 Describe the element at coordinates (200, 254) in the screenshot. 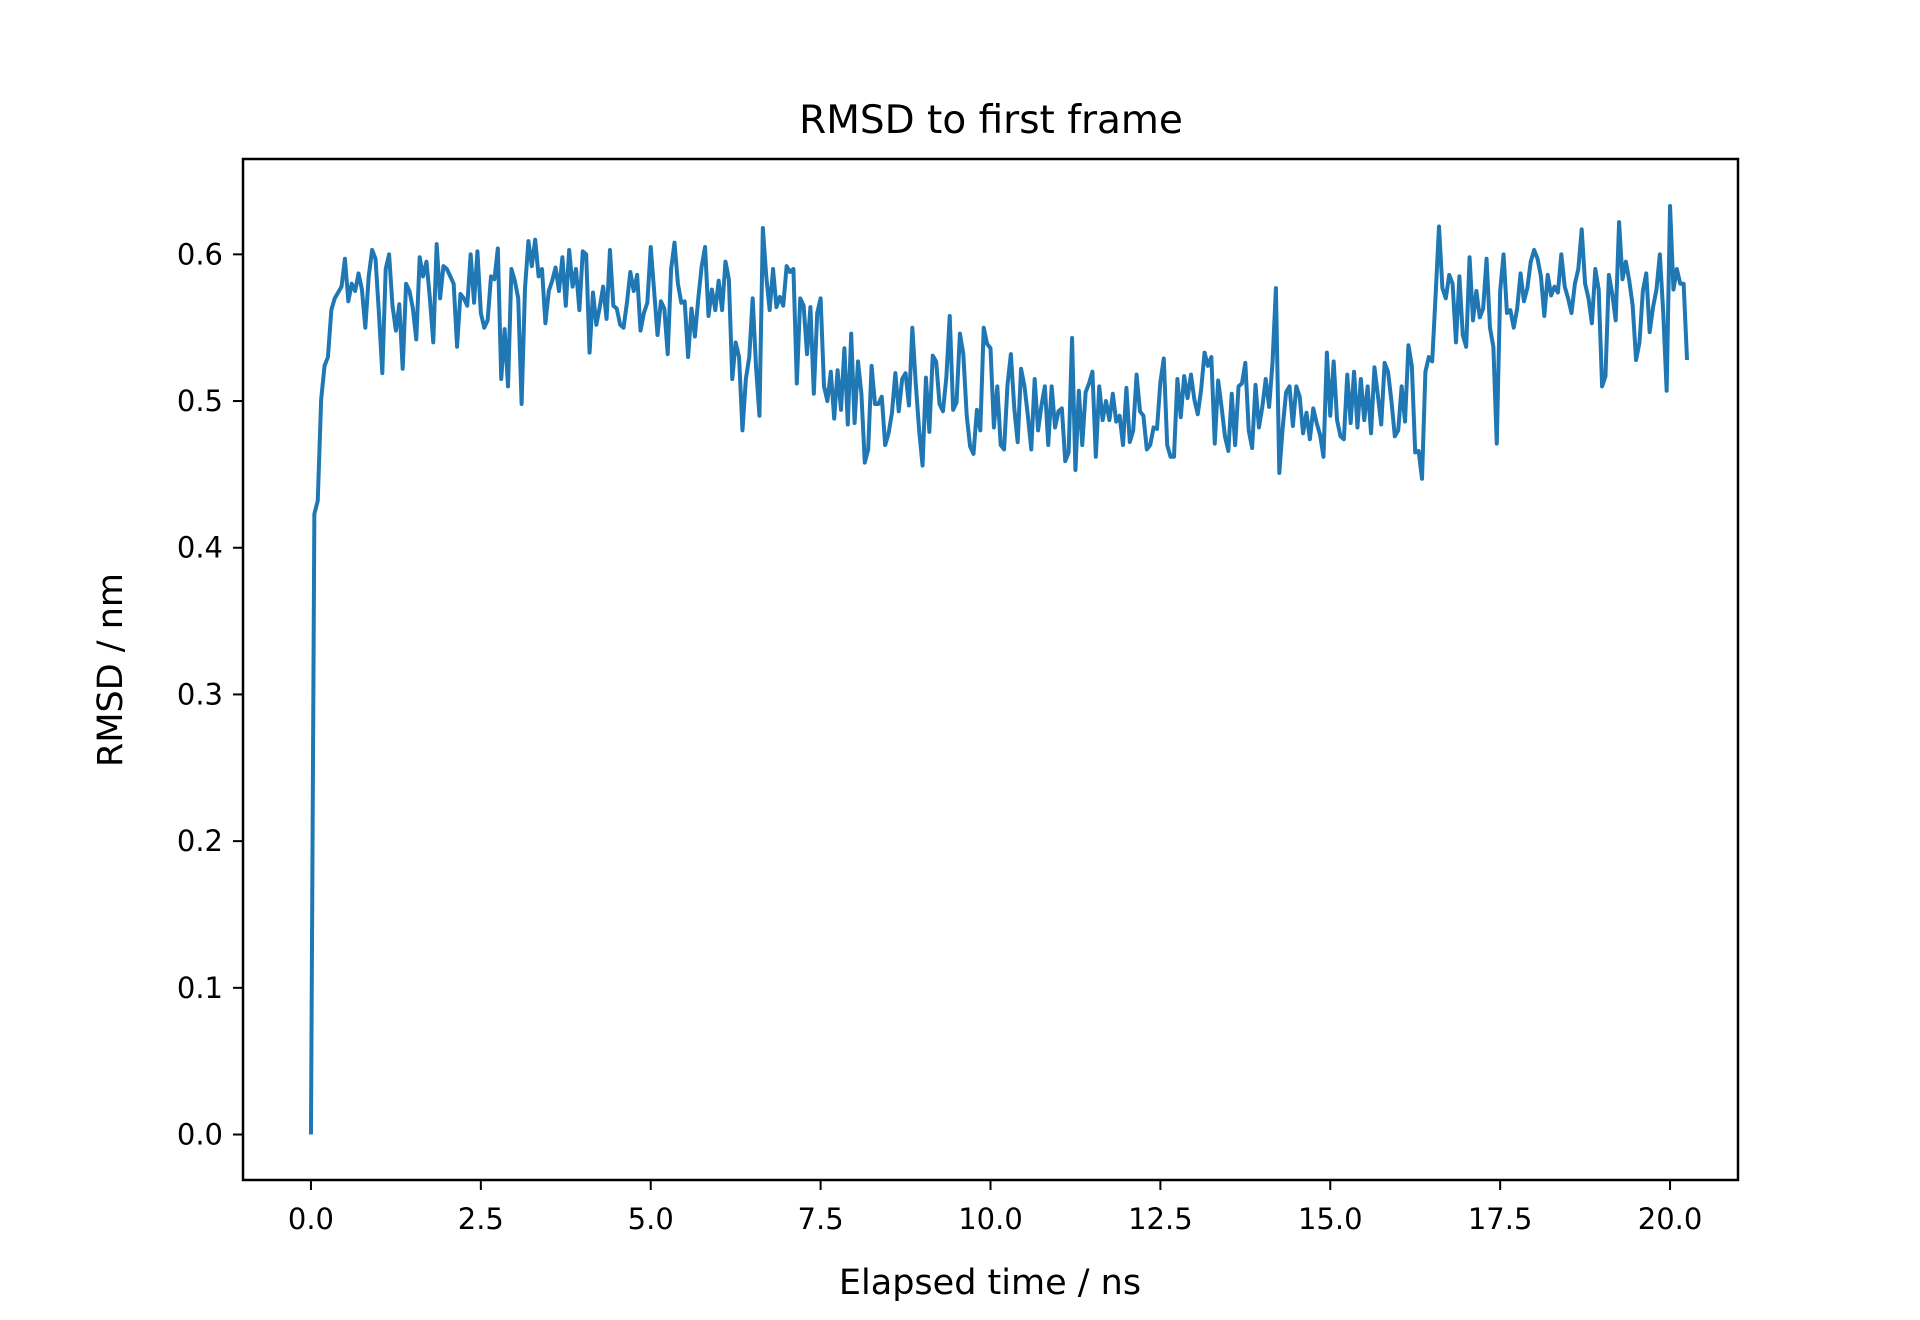

I see `y-tick-label: 0.6` at that location.